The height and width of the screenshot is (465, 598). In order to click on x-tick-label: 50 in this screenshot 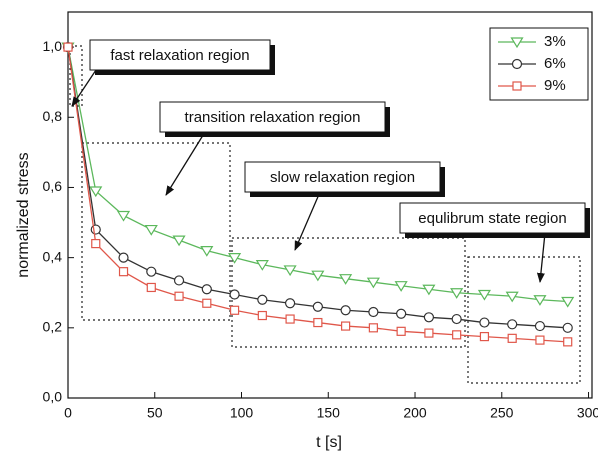, I will do `click(155, 413)`.